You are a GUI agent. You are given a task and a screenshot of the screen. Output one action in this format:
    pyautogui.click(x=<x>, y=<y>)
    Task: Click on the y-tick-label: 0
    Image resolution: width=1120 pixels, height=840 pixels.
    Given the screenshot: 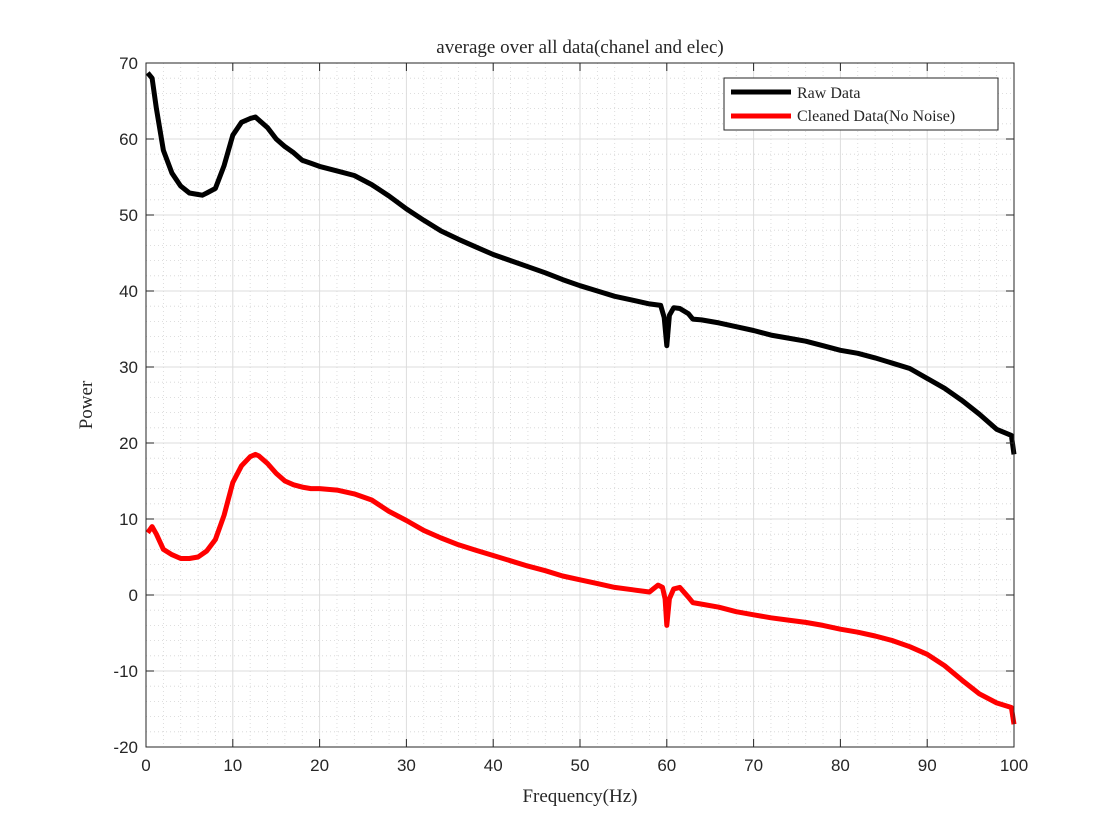 What is the action you would take?
    pyautogui.click(x=133, y=595)
    